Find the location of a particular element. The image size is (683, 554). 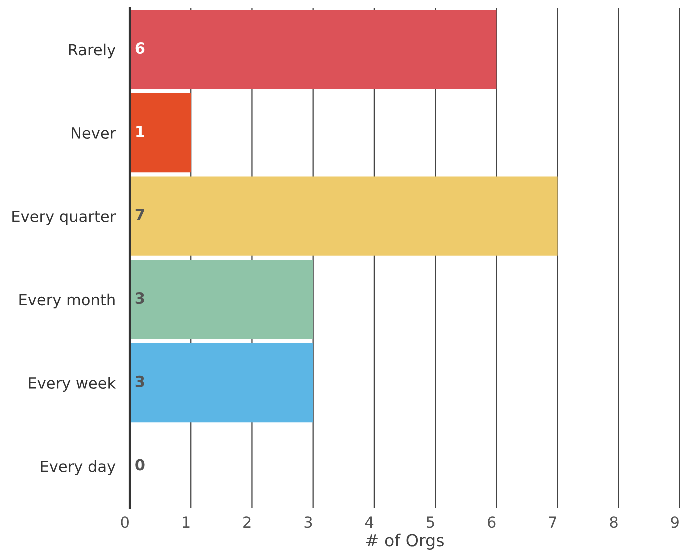

x-tick-label: 7 is located at coordinates (552, 522).